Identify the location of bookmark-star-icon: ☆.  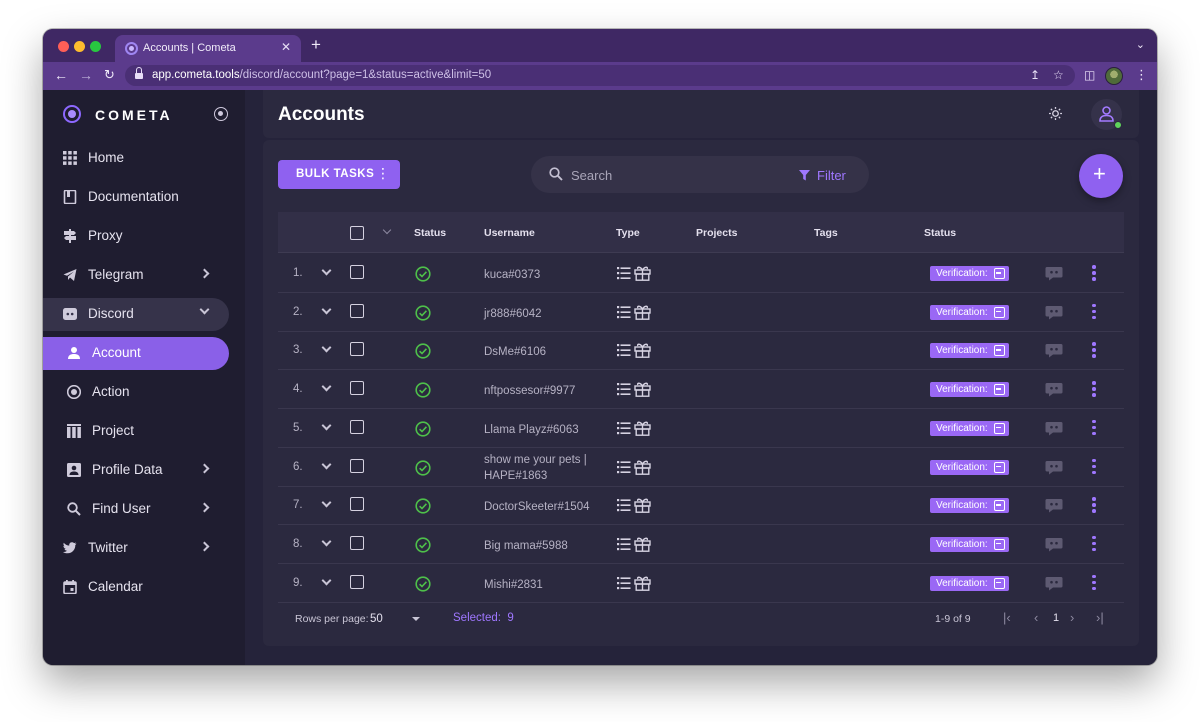
(1058, 75).